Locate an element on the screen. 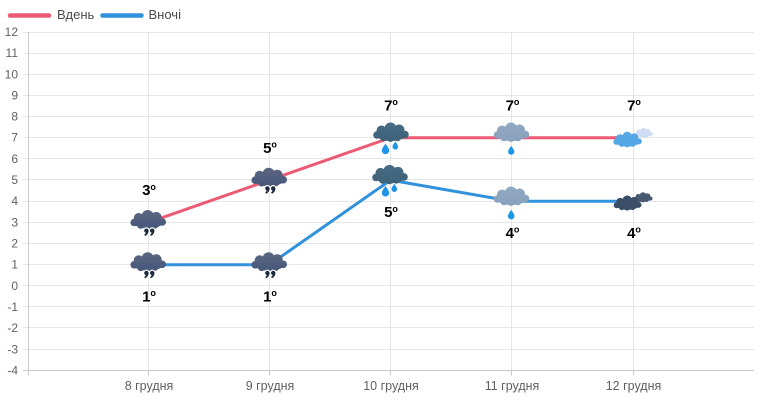 This screenshot has height=405, width=760. svg-text: 9 грудня is located at coordinates (270, 386).